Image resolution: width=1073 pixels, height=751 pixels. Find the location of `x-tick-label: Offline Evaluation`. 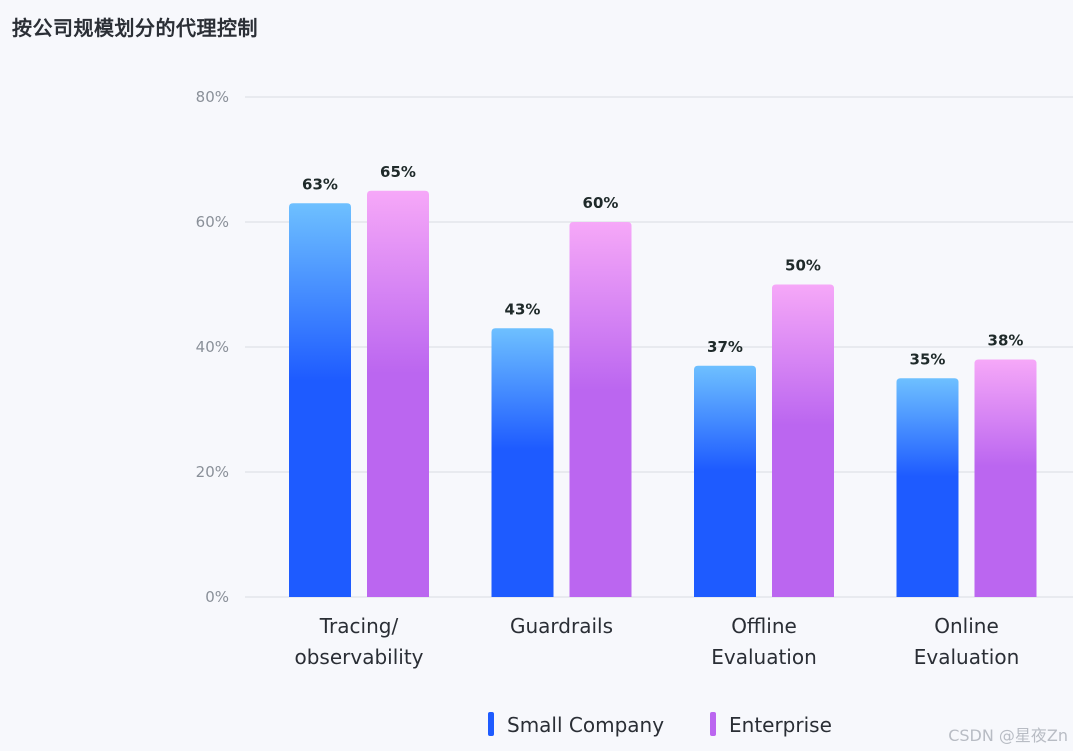

x-tick-label: Offline Evaluation is located at coordinates (764, 641).